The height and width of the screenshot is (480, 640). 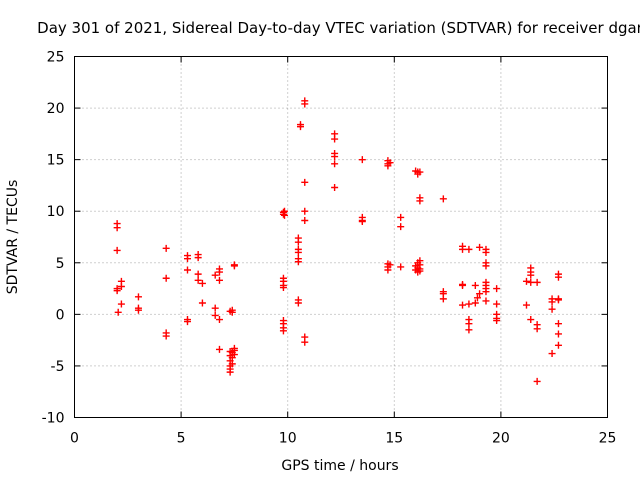 I want to click on y-tick-label: -10, so click(x=53, y=419).